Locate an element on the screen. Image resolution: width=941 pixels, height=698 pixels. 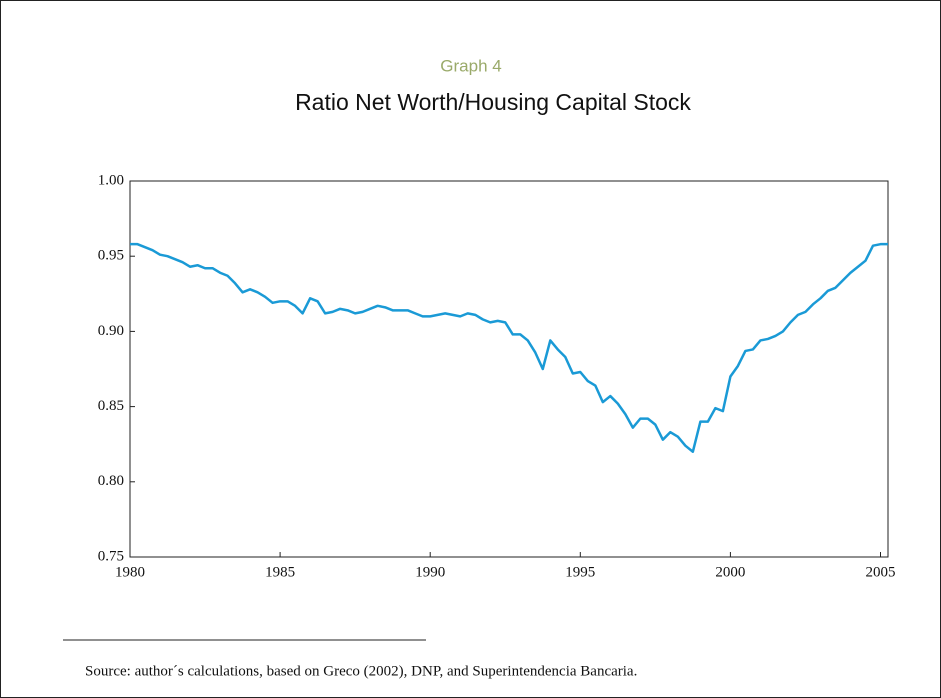
x-tick-label: 1990 is located at coordinates (430, 572).